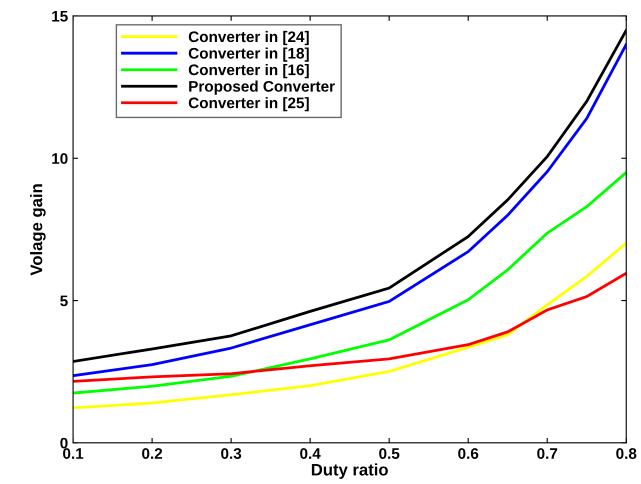 The height and width of the screenshot is (484, 641). I want to click on x-tick-label: 0.6, so click(468, 453).